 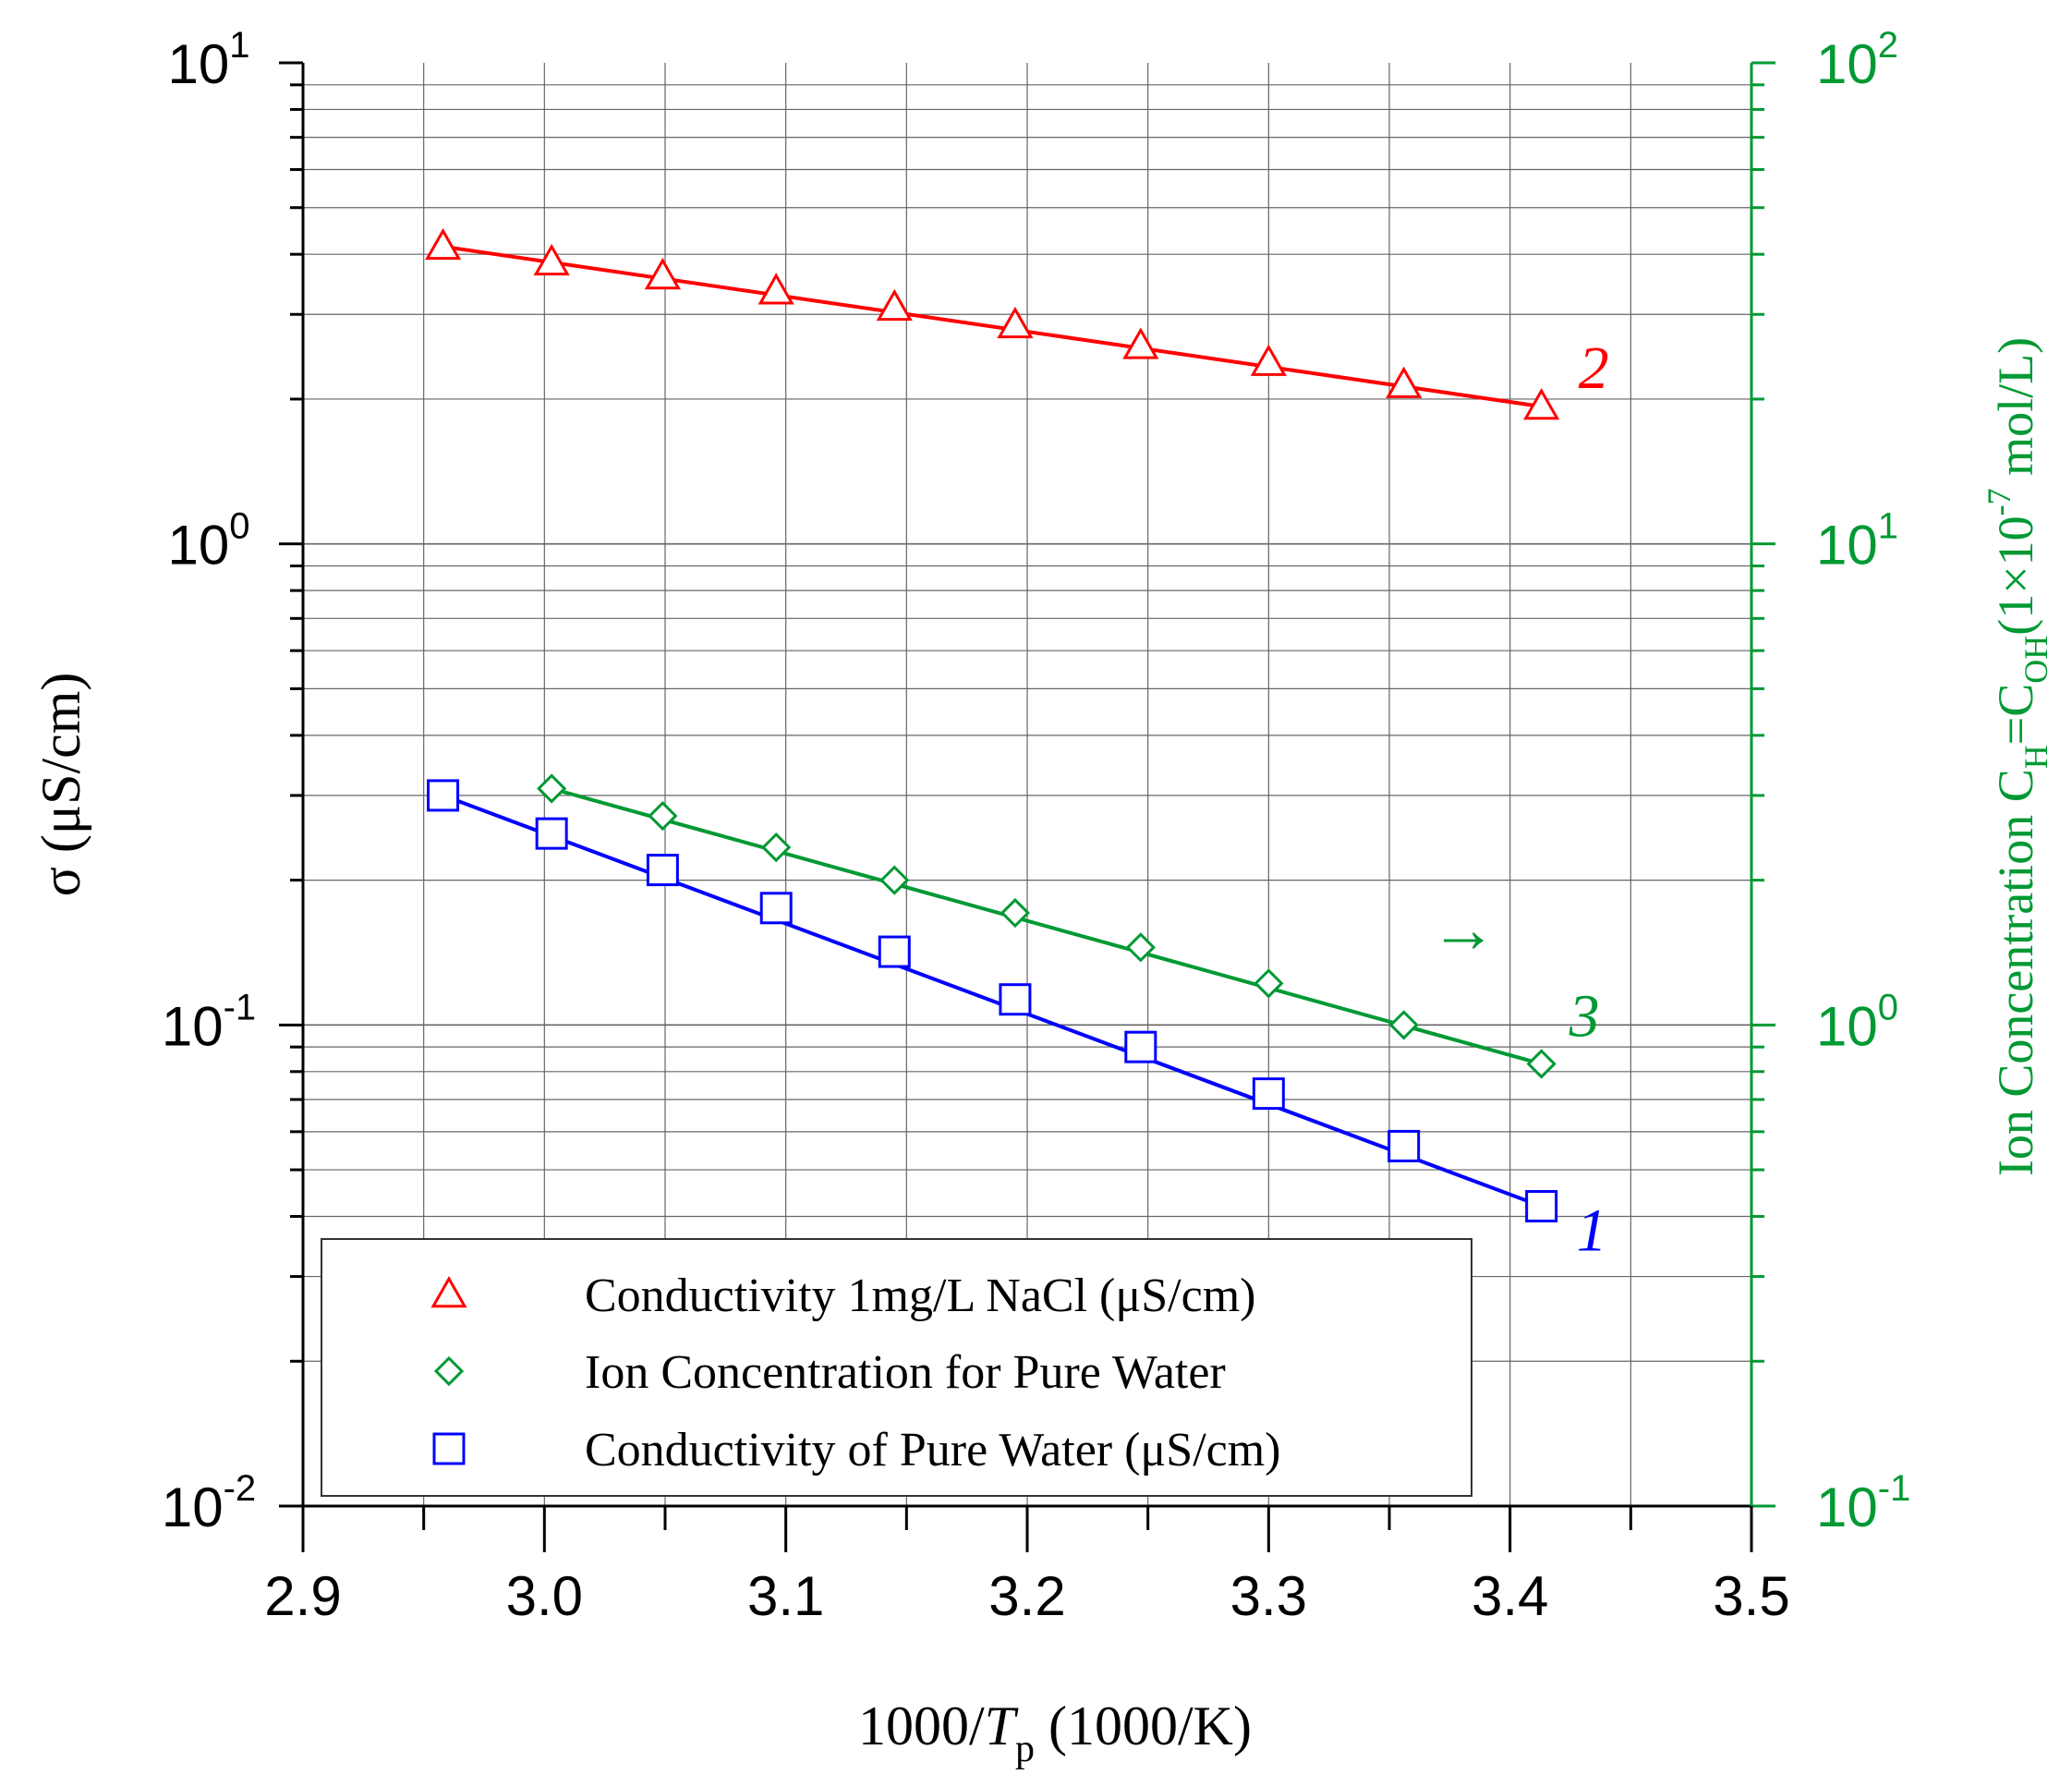 What do you see at coordinates (544, 1596) in the screenshot?
I see `x-tick-label: 3.0` at bounding box center [544, 1596].